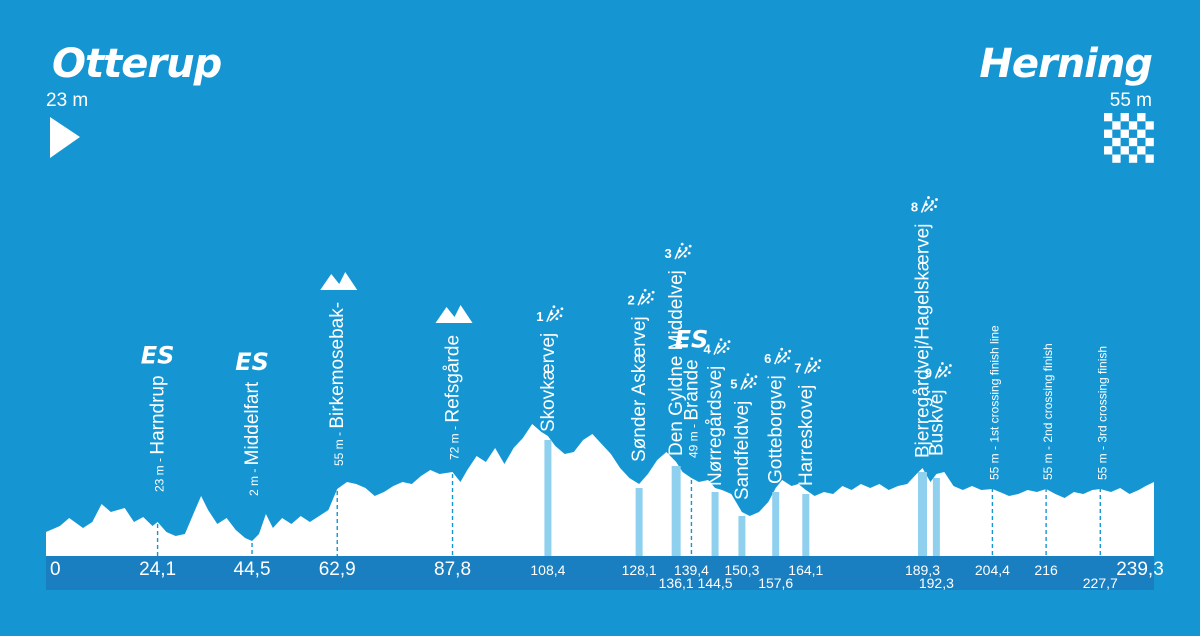  Describe the element at coordinates (691, 570) in the screenshot. I see `x-tick-label: 139,4` at that location.